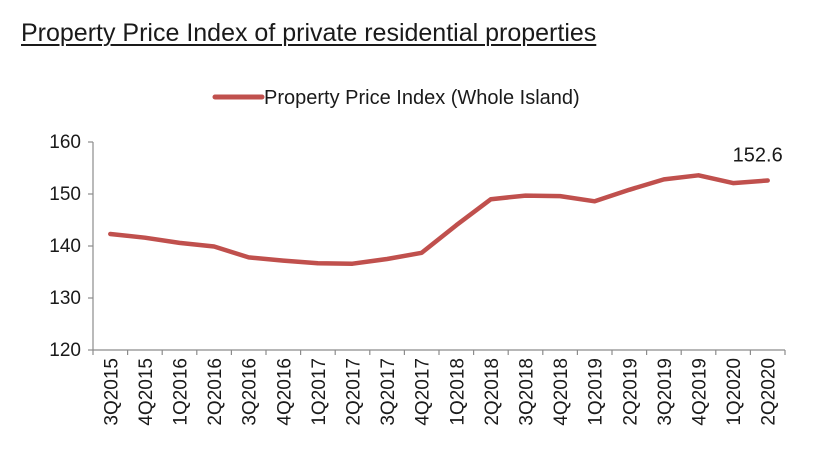  Describe the element at coordinates (111, 392) in the screenshot. I see `x-tick-label: 3Q2015` at that location.